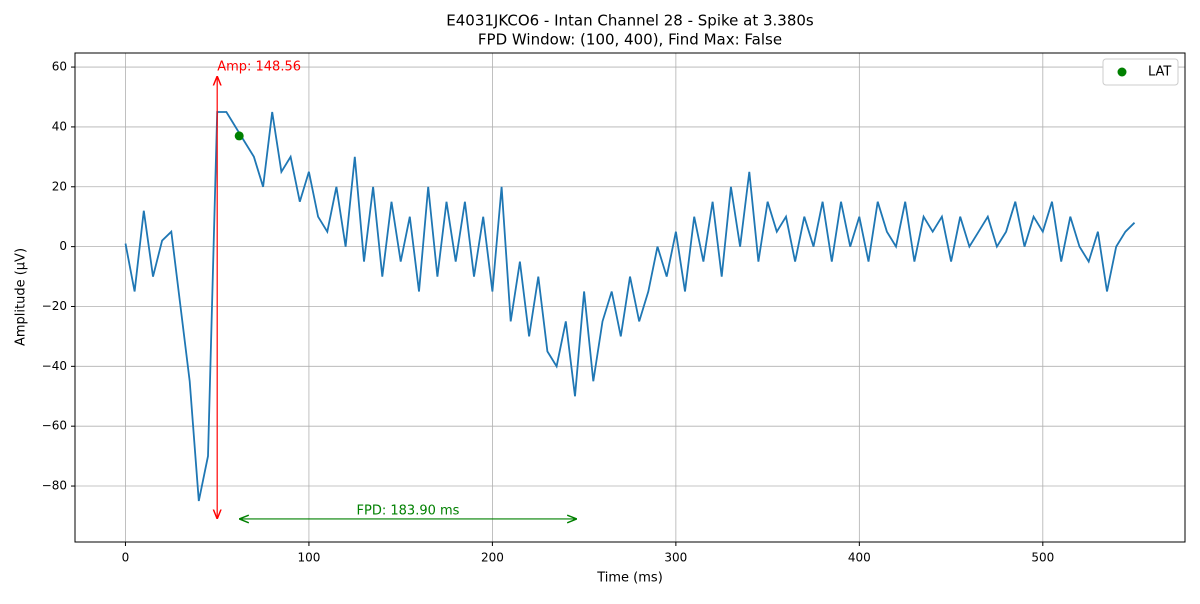  Describe the element at coordinates (54, 306) in the screenshot. I see `y-tick-label: −20` at that location.